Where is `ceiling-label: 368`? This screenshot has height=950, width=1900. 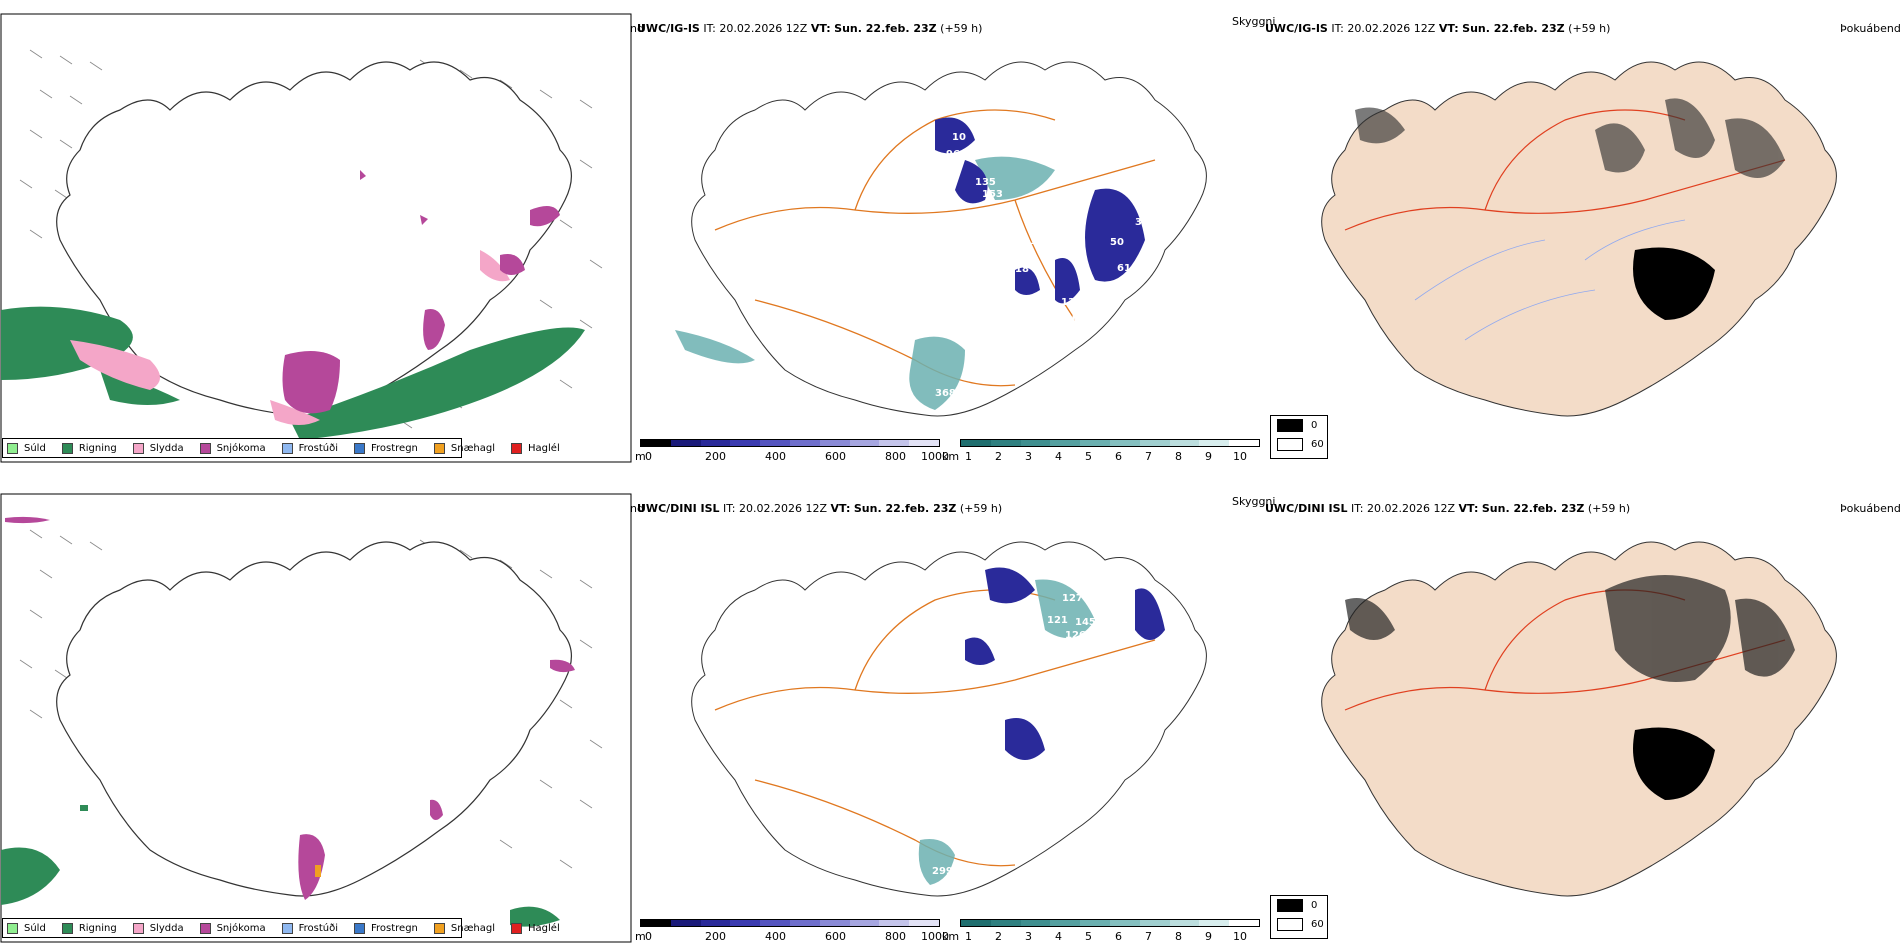 ceiling-label: 368 is located at coordinates (945, 393).